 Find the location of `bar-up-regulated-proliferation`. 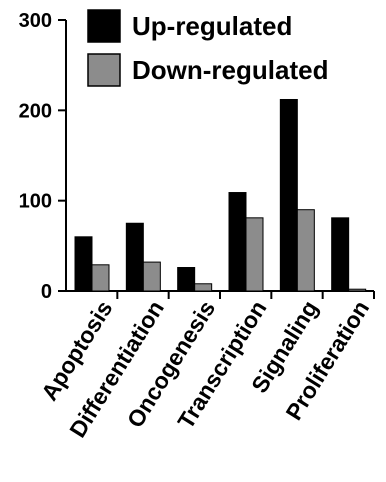

bar-up-regulated-proliferation is located at coordinates (340, 254).